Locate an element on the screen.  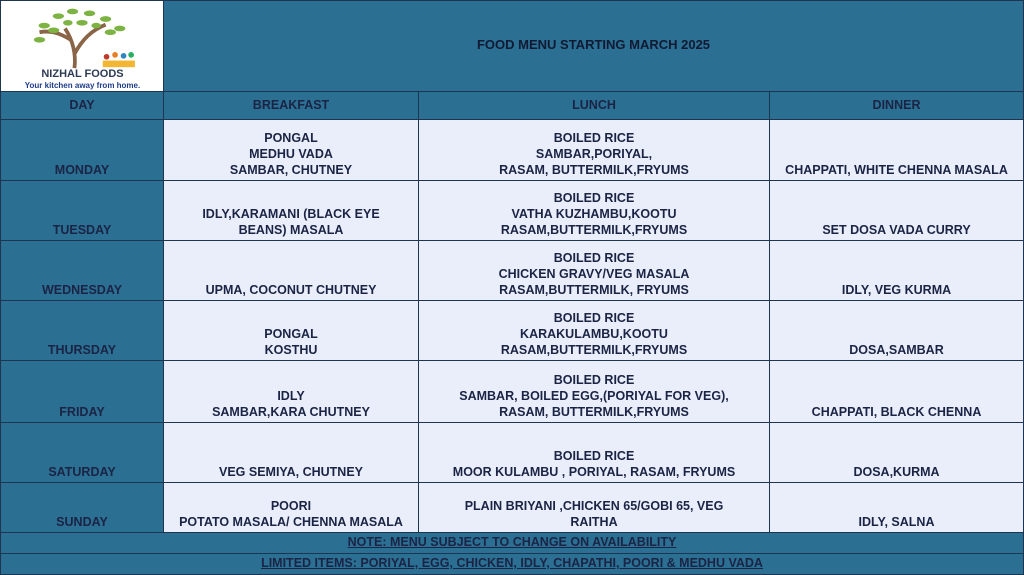
dinner-cell: DOSA,SAMBAR is located at coordinates (896, 330).